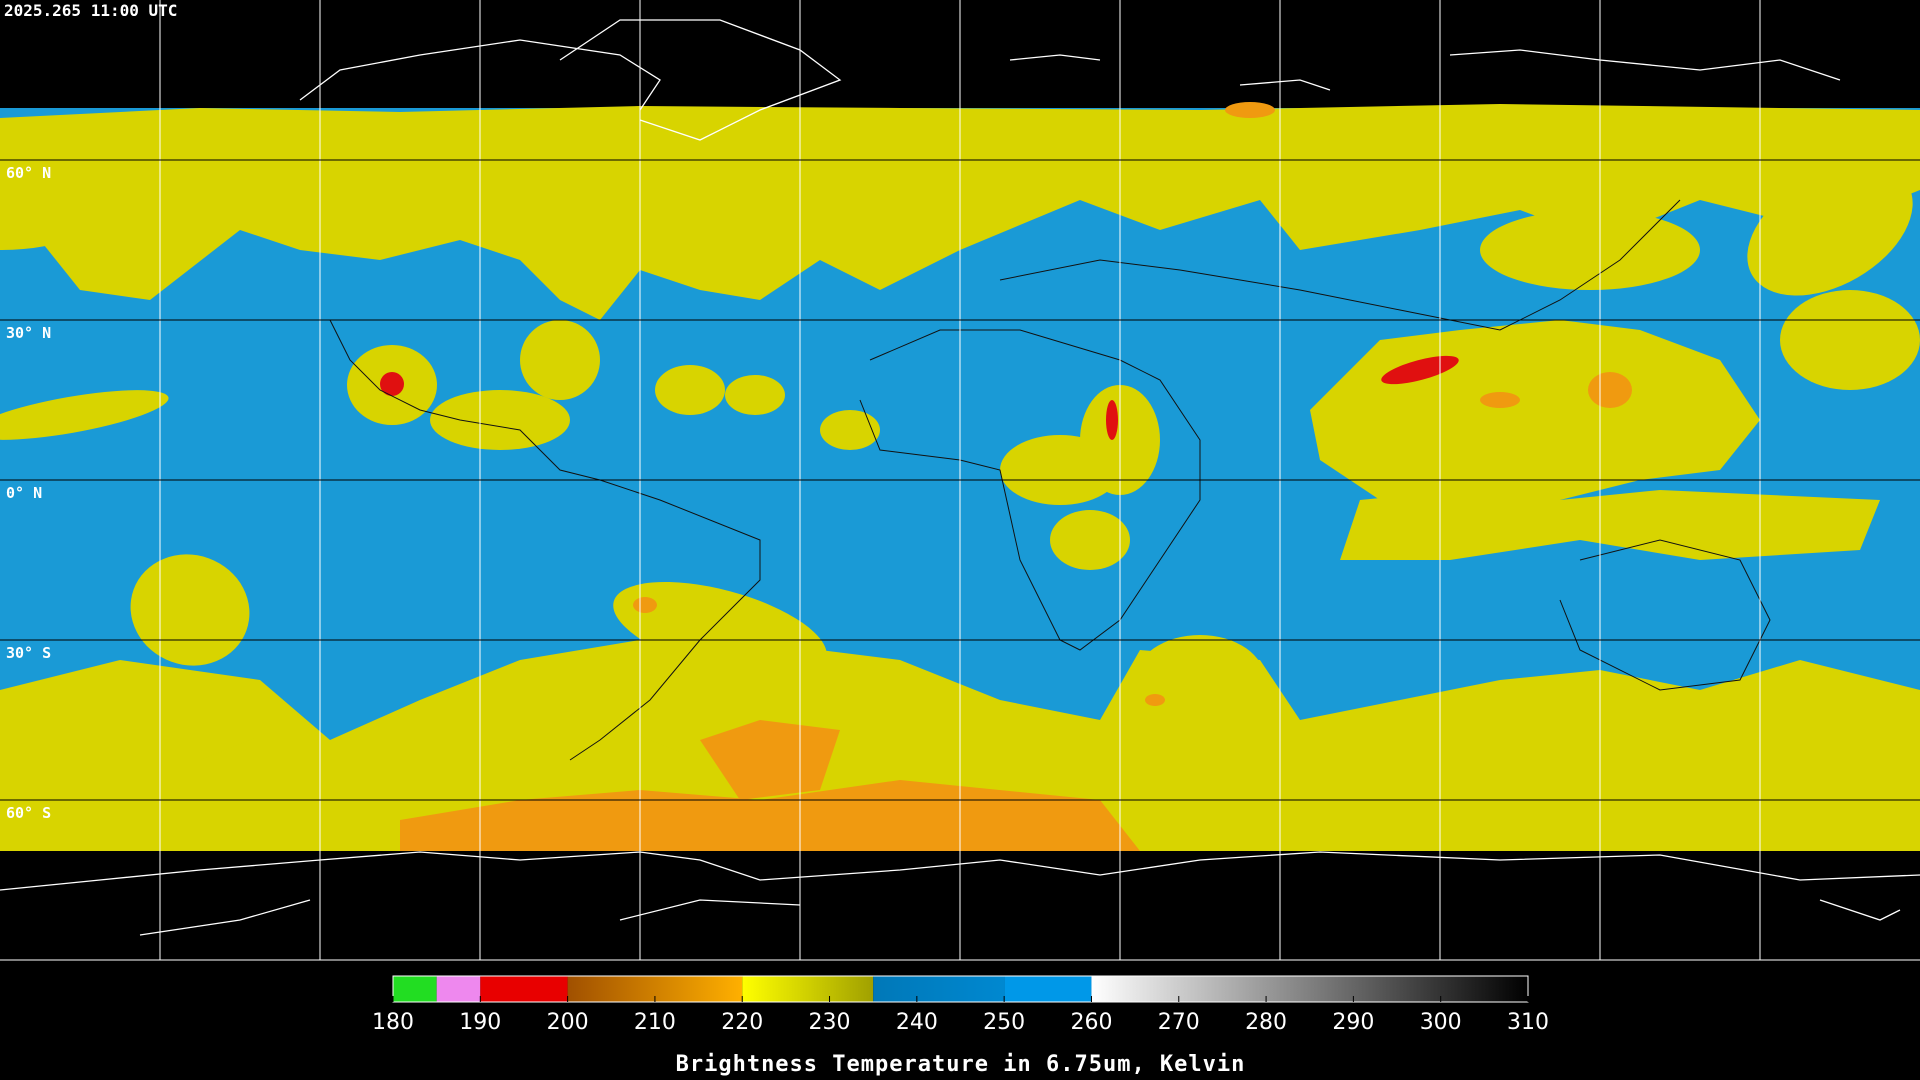 The image size is (1920, 1080). Describe the element at coordinates (392, 384) in the screenshot. I see `hurricane-core` at that location.